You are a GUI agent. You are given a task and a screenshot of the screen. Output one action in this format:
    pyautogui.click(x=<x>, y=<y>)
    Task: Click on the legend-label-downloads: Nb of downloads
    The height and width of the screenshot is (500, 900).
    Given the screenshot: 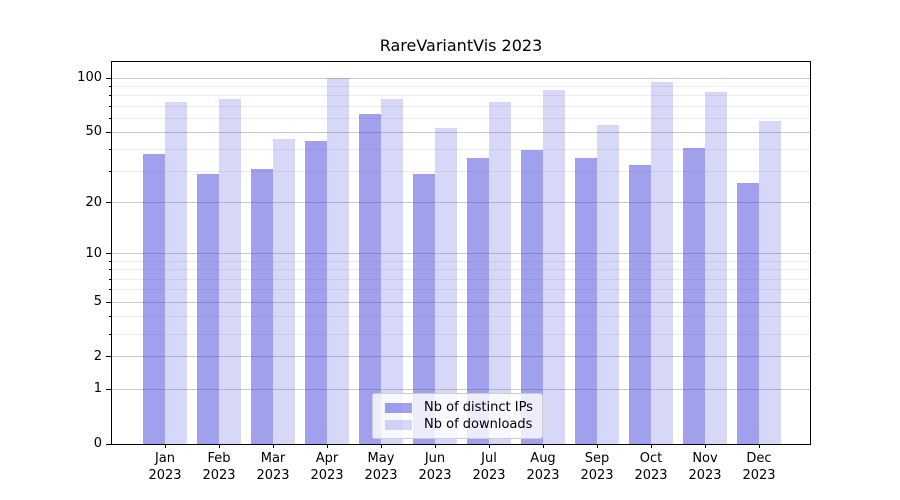 What is the action you would take?
    pyautogui.click(x=478, y=424)
    